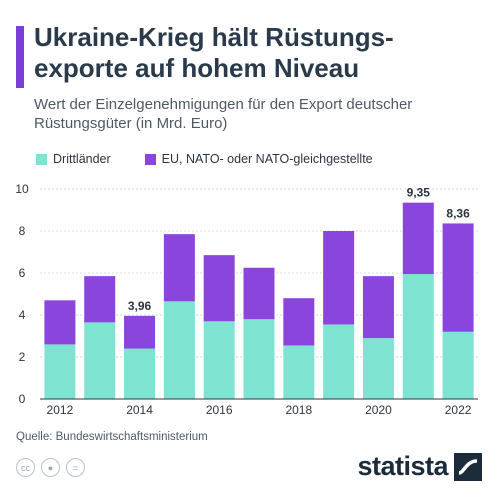 This screenshot has height=498, width=498. What do you see at coordinates (75, 467) in the screenshot?
I see `no-derivatives-icon: =` at bounding box center [75, 467].